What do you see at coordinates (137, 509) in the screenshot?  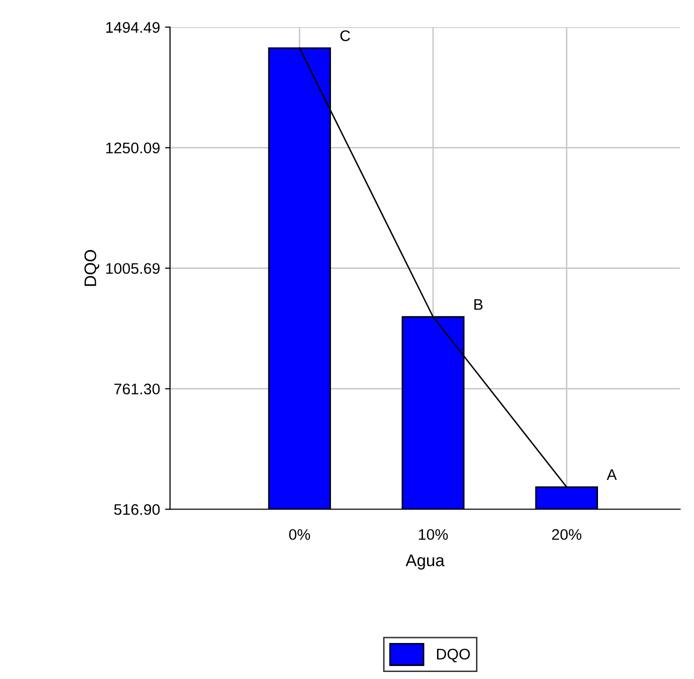 I see `y-tick-label: 516.90` at bounding box center [137, 509].